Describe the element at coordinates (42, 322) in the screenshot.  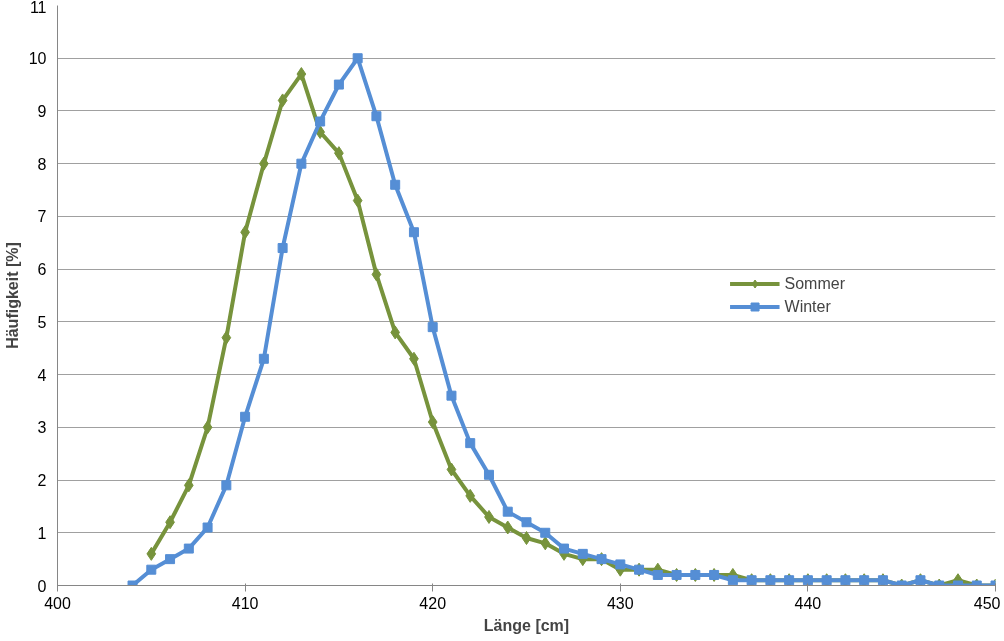
I see `y-tick-label: 5` at that location.